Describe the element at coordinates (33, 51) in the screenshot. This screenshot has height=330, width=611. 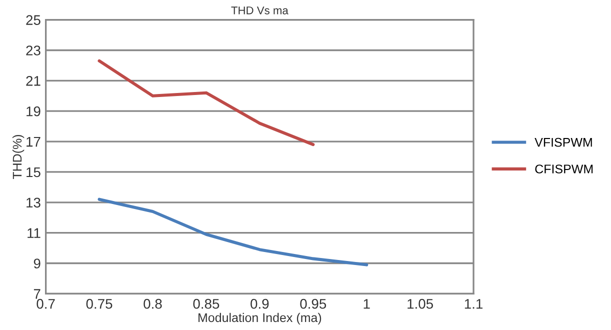
I see `y-tick-label: 23` at that location.